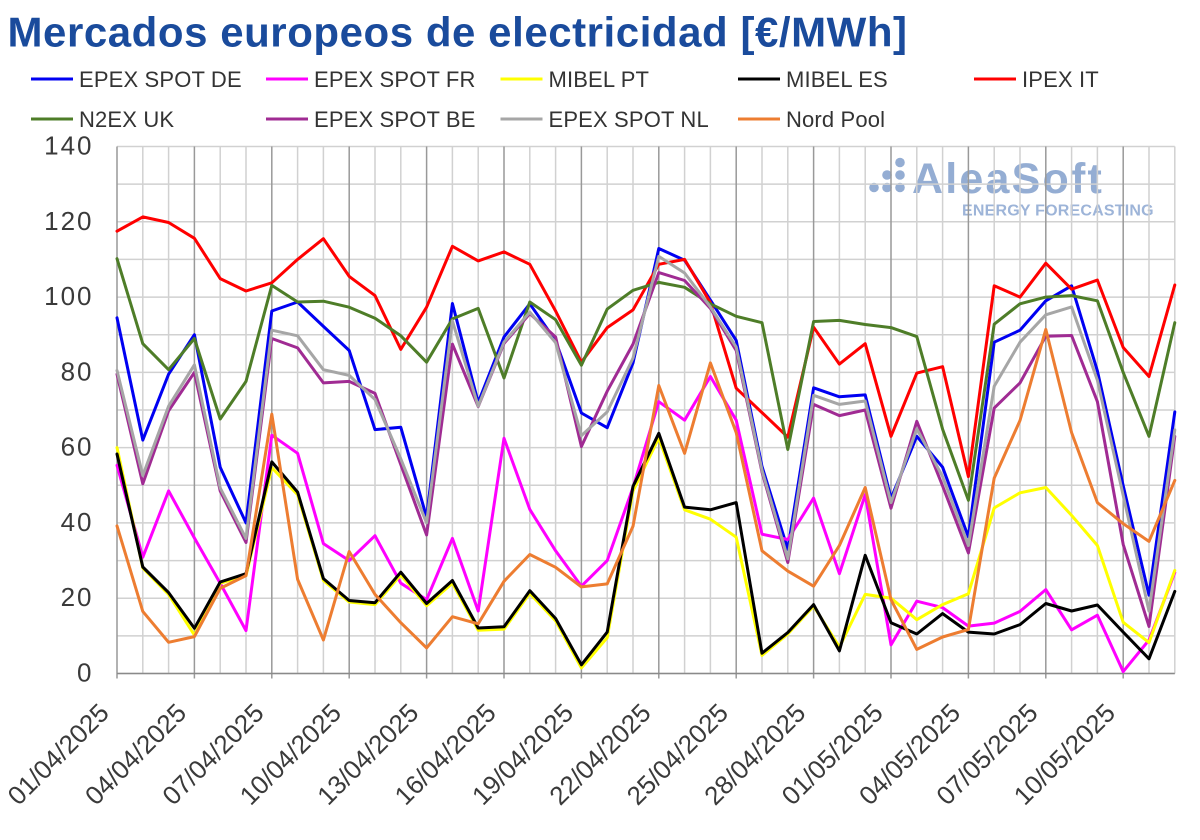 The width and height of the screenshot is (1200, 840). What do you see at coordinates (77, 371) in the screenshot?
I see `svg-text: 80` at bounding box center [77, 371].